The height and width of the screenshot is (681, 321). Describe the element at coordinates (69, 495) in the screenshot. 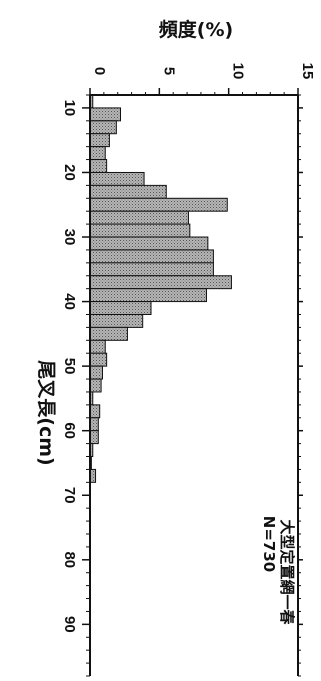

I see `x-tick-label-70: 70` at that location.